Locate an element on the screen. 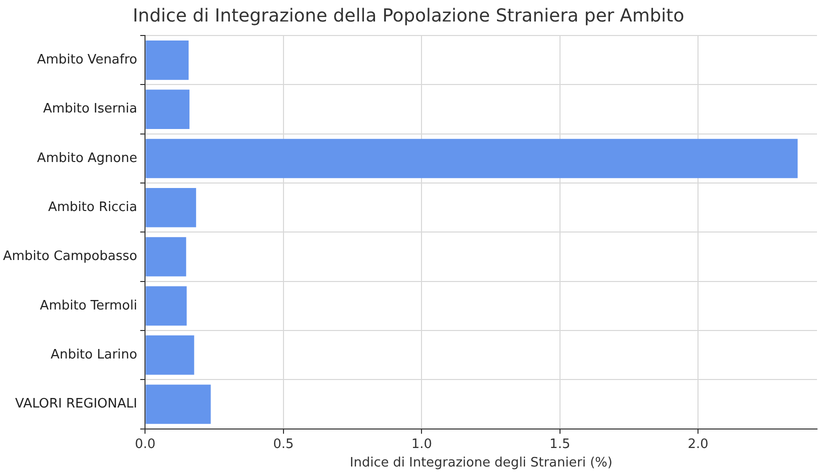 The width and height of the screenshot is (819, 473). y-tick-label: Ambito Riccia is located at coordinates (93, 207).